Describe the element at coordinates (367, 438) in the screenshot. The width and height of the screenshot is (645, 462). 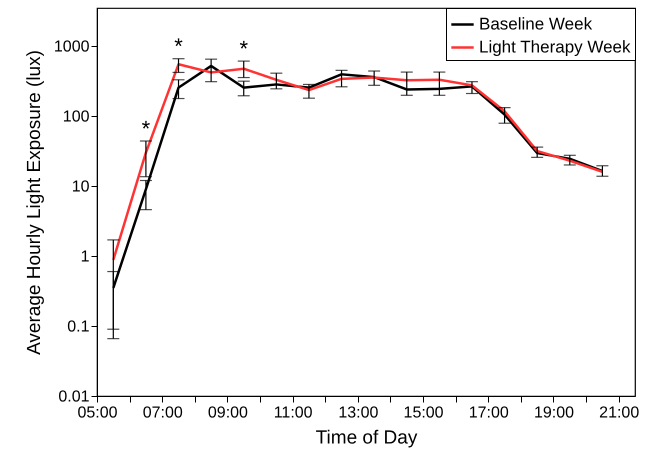
I see `x-axis-title: Time of Day` at that location.